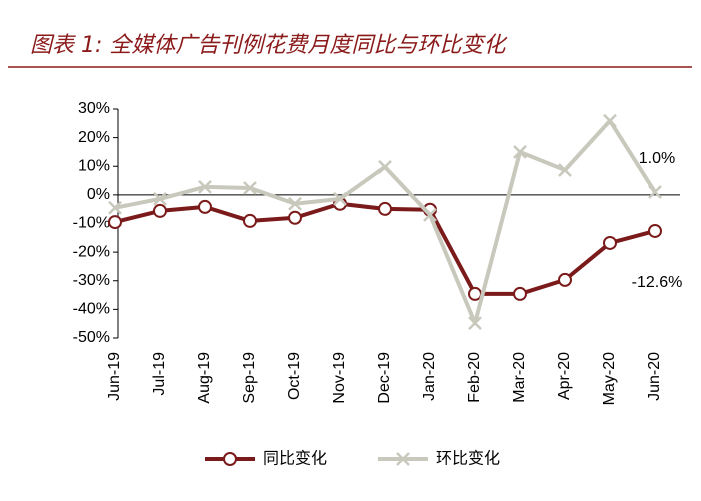 The height and width of the screenshot is (501, 701). Describe the element at coordinates (94, 165) in the screenshot. I see `y-tick-label: 10%` at that location.